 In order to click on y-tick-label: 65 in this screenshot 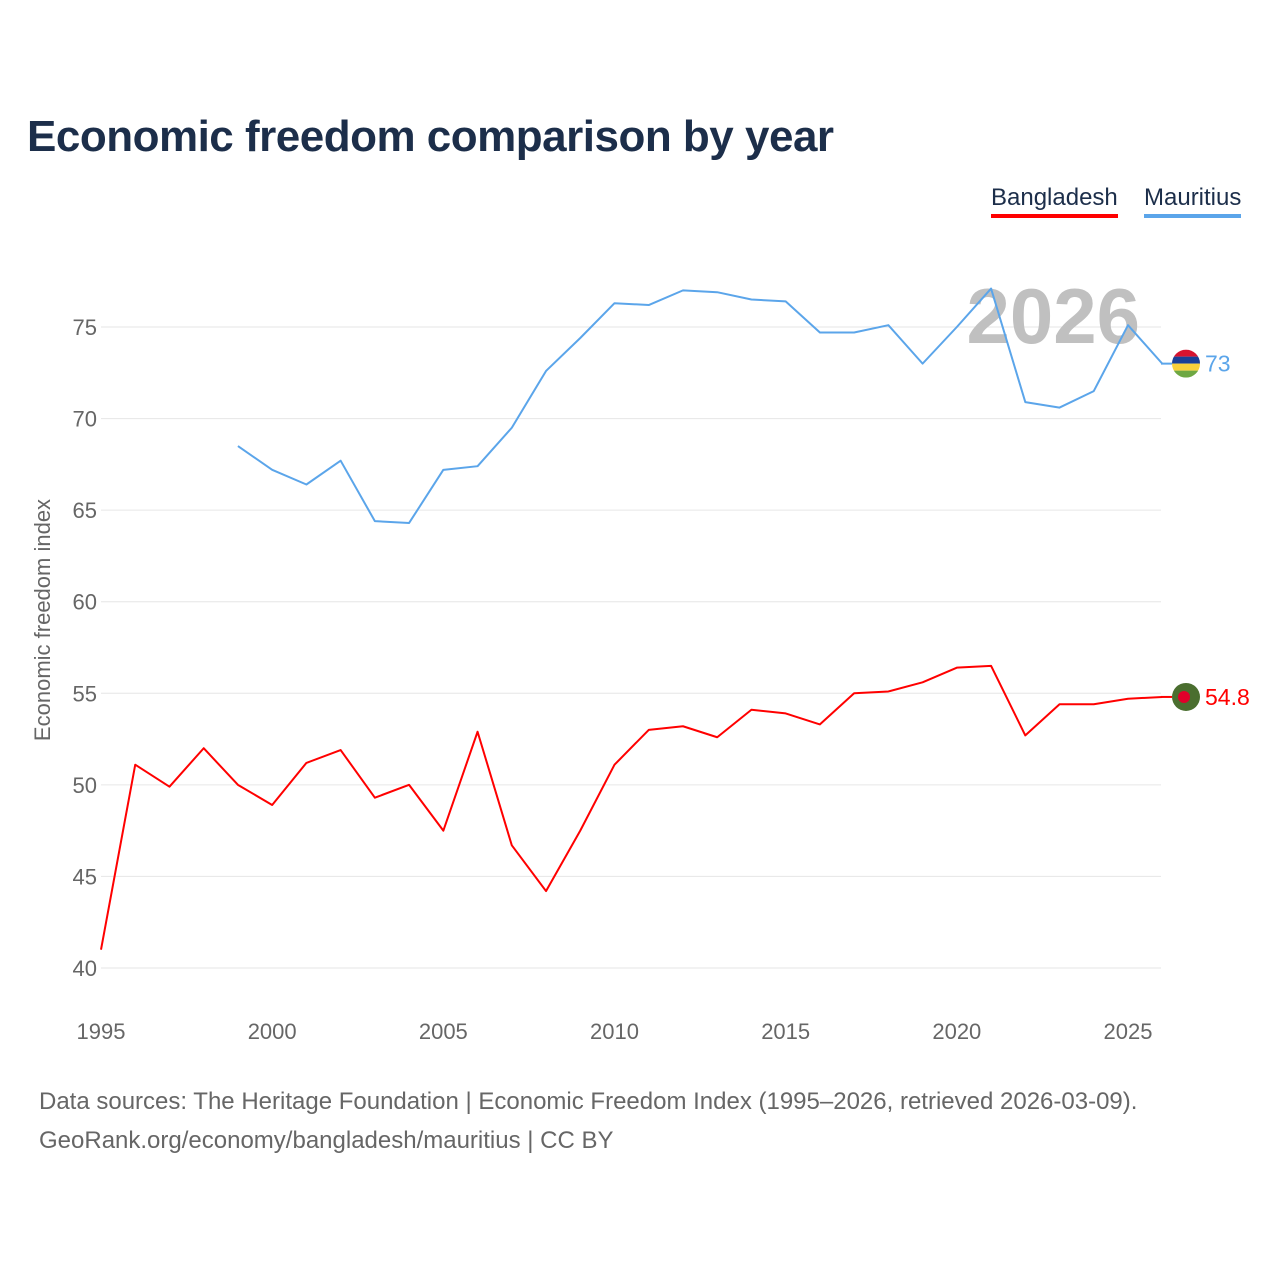, I will do `click(85, 510)`.